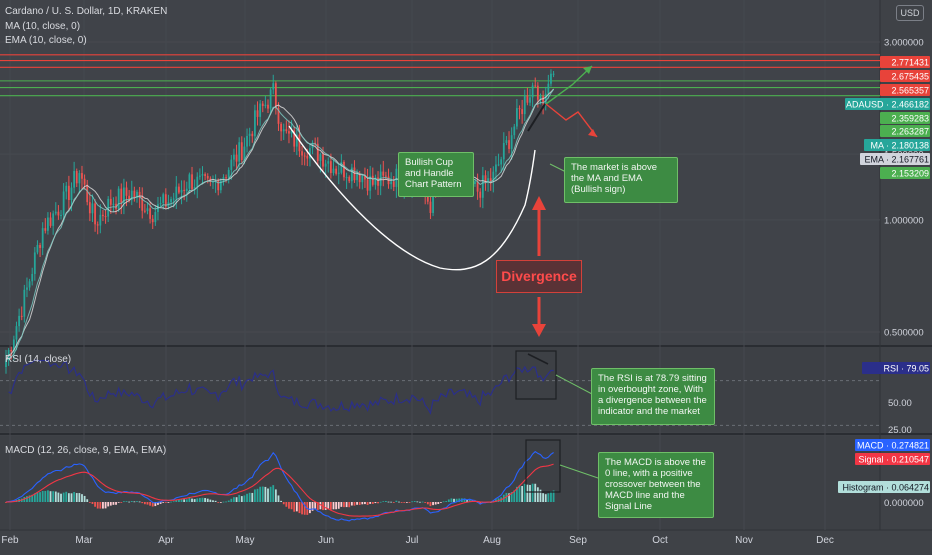  Describe the element at coordinates (166, 540) in the screenshot. I see `time-tick-label: Apr` at that location.